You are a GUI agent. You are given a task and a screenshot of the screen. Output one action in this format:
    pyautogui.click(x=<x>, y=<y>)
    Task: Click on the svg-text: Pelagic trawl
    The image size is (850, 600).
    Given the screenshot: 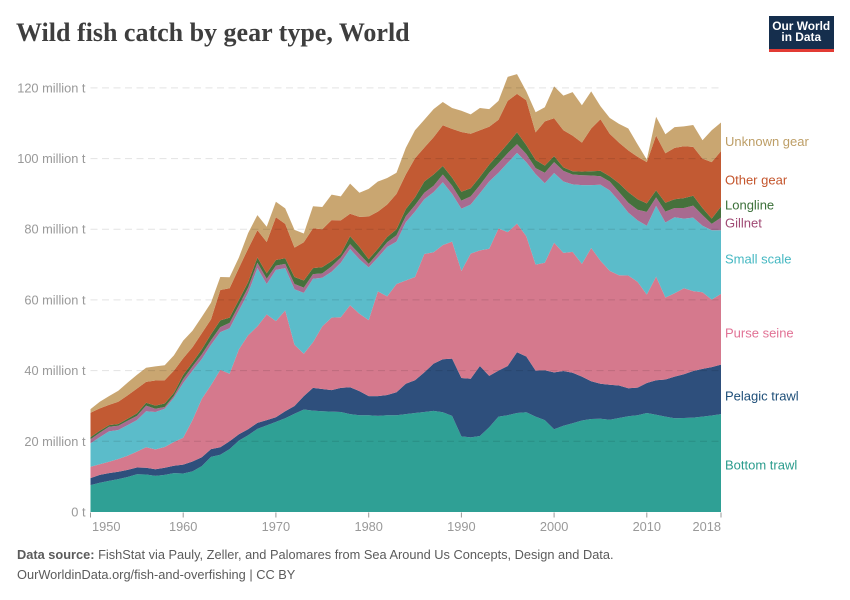 What is the action you would take?
    pyautogui.click(x=762, y=396)
    